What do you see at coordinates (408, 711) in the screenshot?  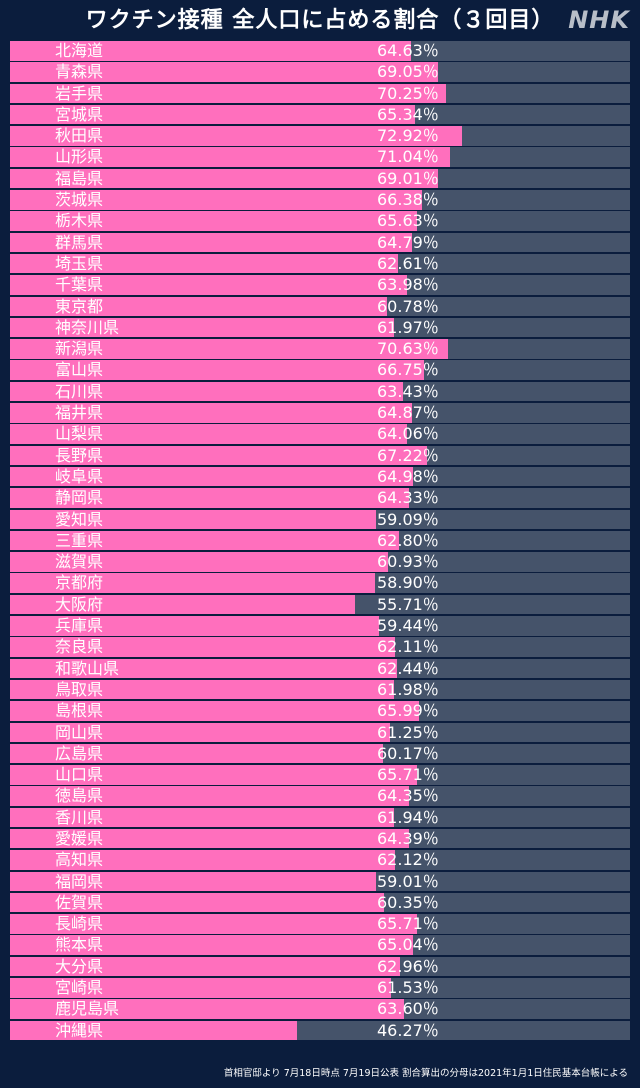 I see `value-label: 65.99％` at bounding box center [408, 711].